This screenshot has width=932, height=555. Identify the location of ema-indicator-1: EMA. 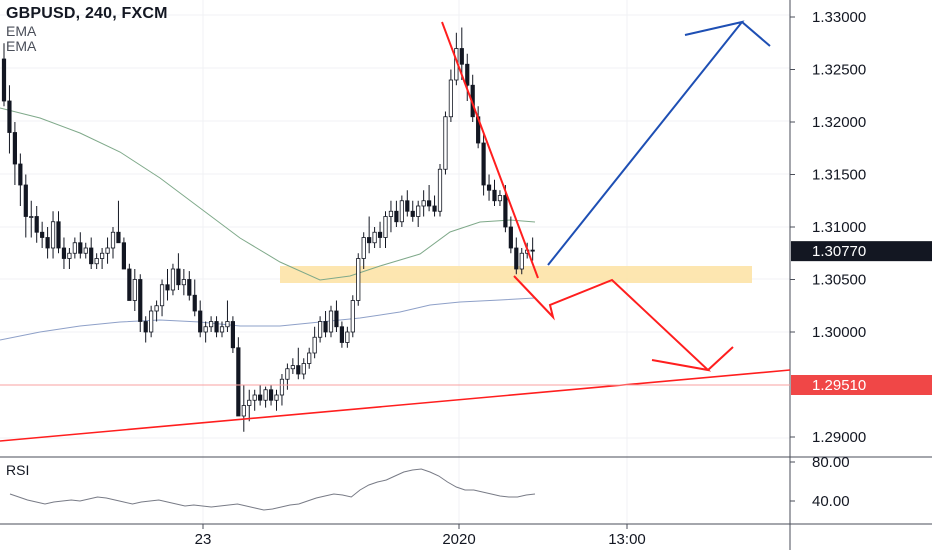
(21, 31).